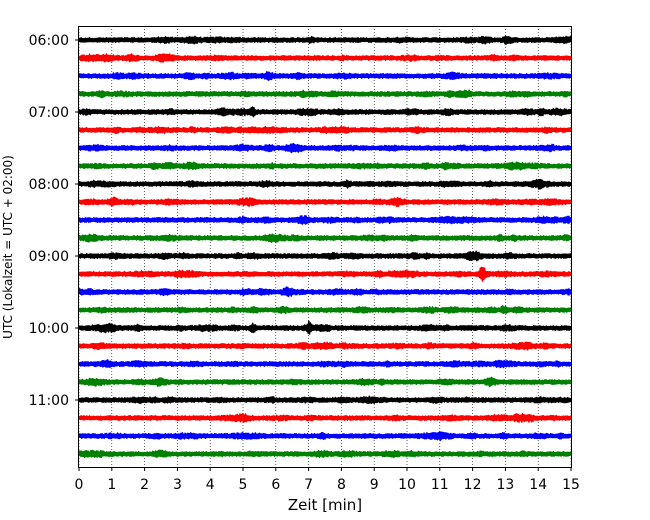 Image resolution: width=650 pixels, height=520 pixels. What do you see at coordinates (177, 485) in the screenshot?
I see `x-tick-label: 3` at bounding box center [177, 485].